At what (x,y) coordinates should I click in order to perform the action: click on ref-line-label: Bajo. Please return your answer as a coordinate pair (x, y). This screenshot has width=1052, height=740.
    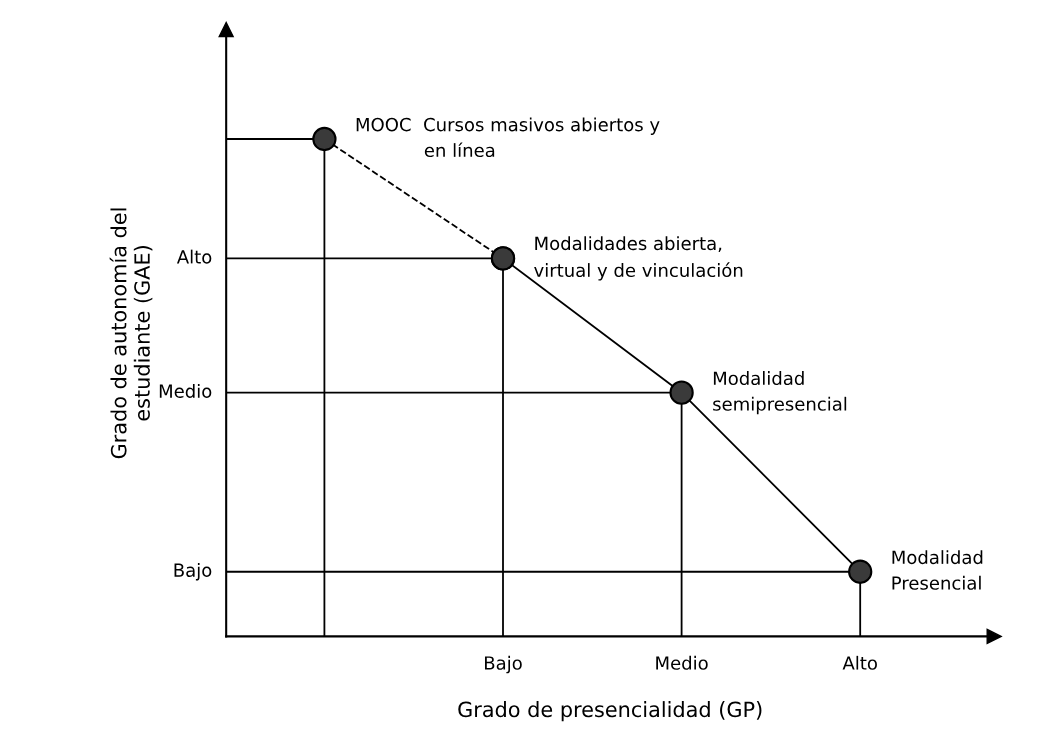
    Looking at the image, I should click on (193, 572).